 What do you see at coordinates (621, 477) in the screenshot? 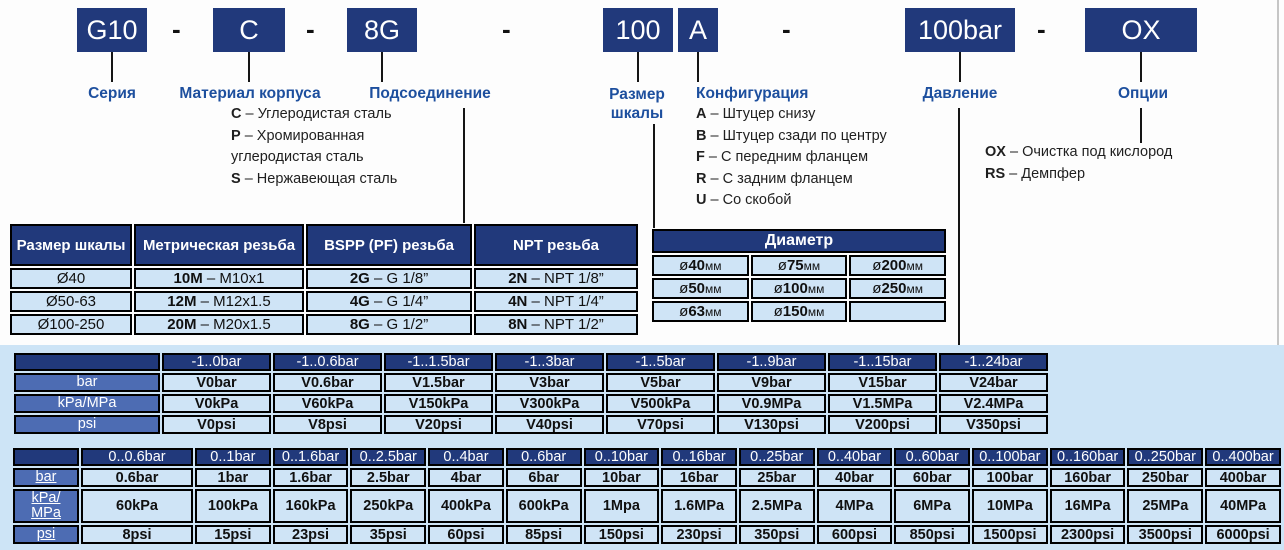
I see `value-cell: 10bar` at bounding box center [621, 477].